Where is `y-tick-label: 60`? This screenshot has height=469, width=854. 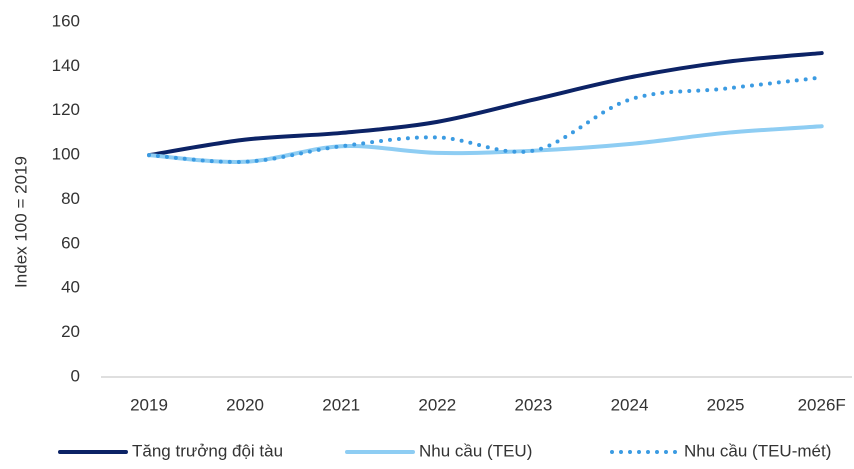 y-tick-label: 60 is located at coordinates (70, 242).